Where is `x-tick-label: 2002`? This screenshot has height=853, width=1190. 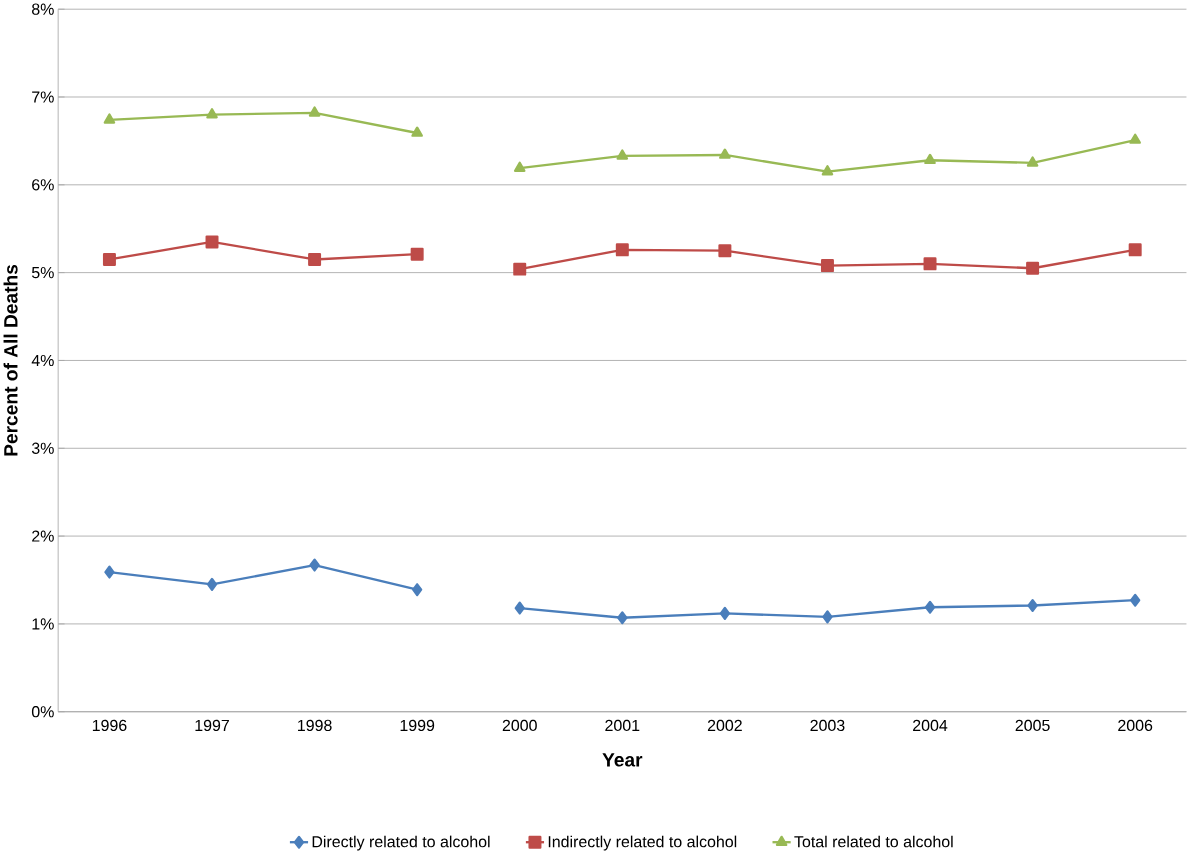 x-tick-label: 2002 is located at coordinates (724, 725).